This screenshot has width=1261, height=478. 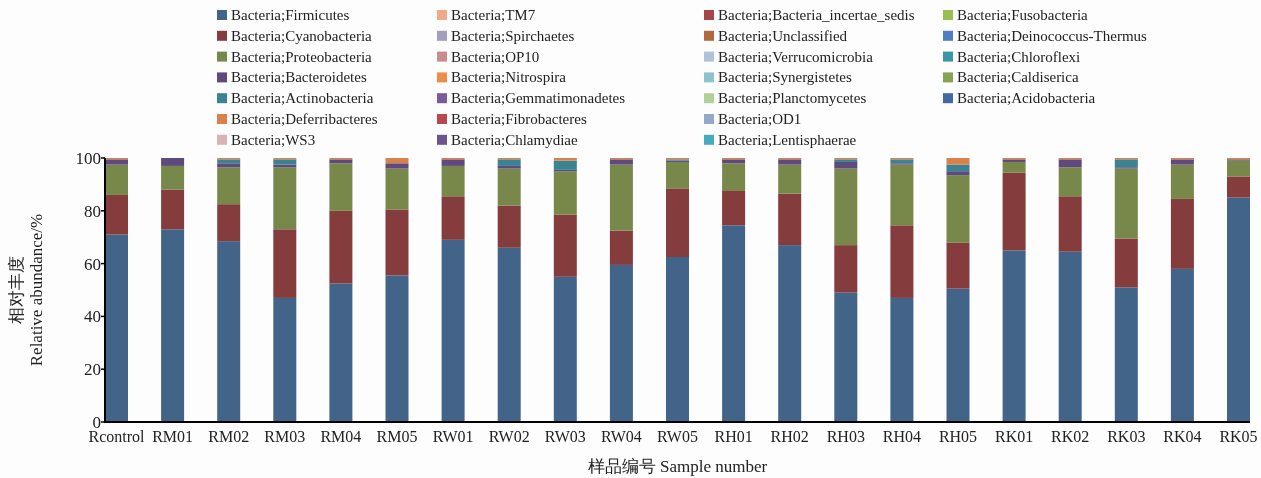 What do you see at coordinates (285, 436) in the screenshot?
I see `x-tick-label: RM03` at bounding box center [285, 436].